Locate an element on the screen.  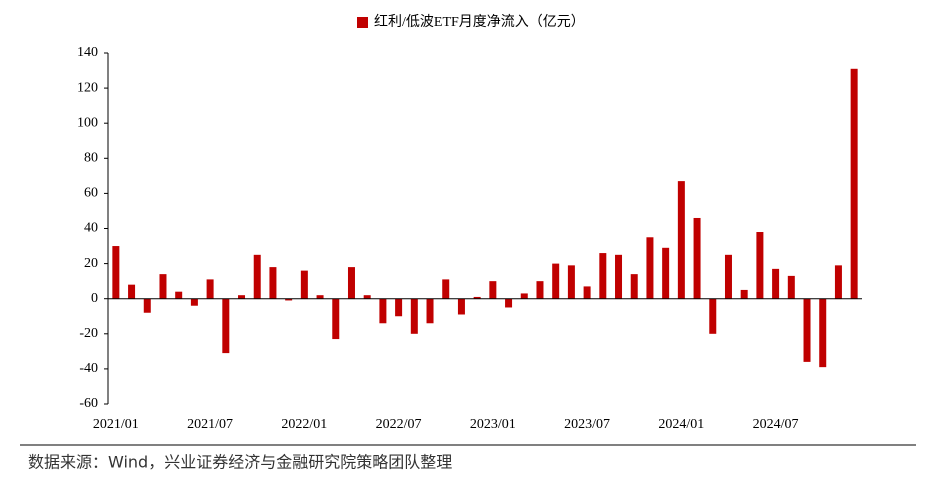
y-tick-label: 140 is located at coordinates (87, 52).